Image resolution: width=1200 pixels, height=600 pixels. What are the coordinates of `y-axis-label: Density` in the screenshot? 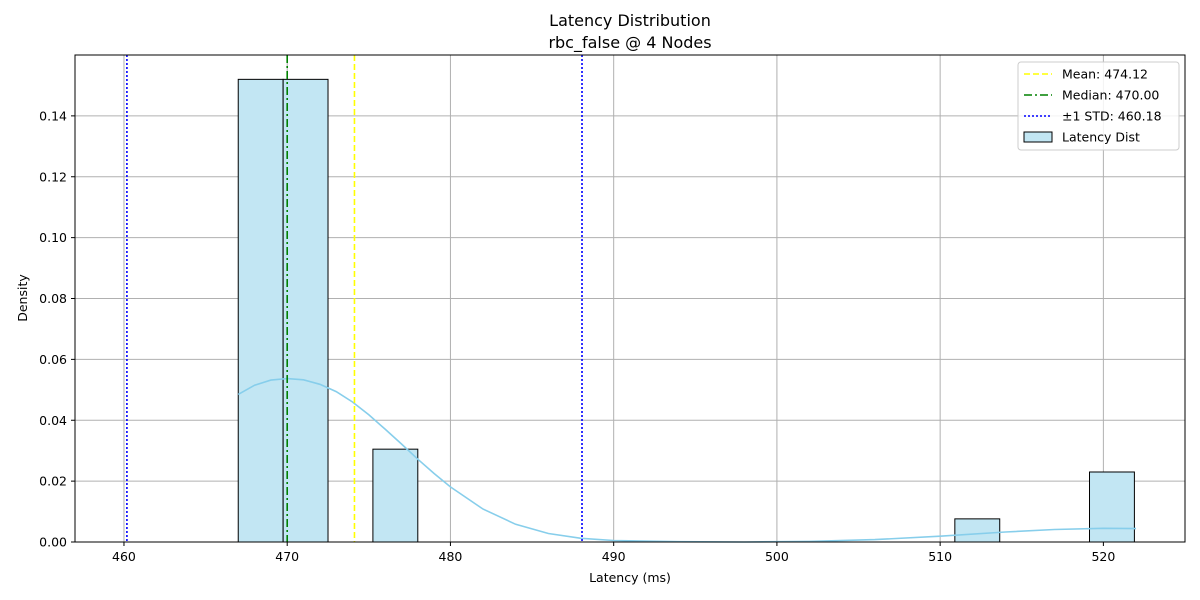 It's located at (22, 298).